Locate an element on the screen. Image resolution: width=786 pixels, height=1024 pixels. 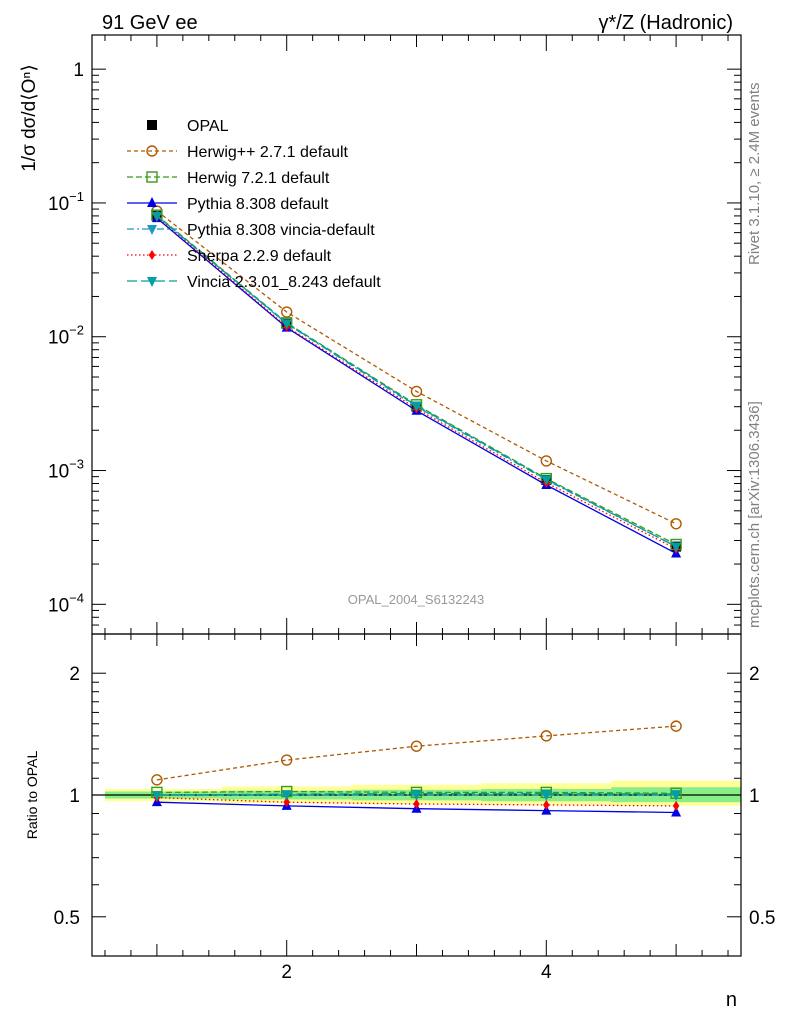
ratio-x-tick-label: 4 is located at coordinates (546, 972).